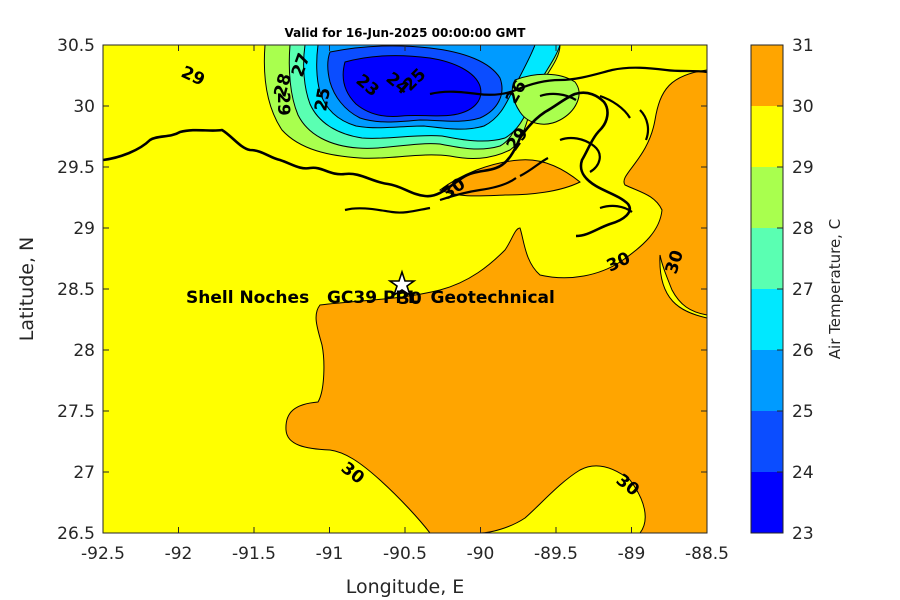 The height and width of the screenshot is (600, 900). I want to click on y-tick-label: 30.5, so click(76, 46).